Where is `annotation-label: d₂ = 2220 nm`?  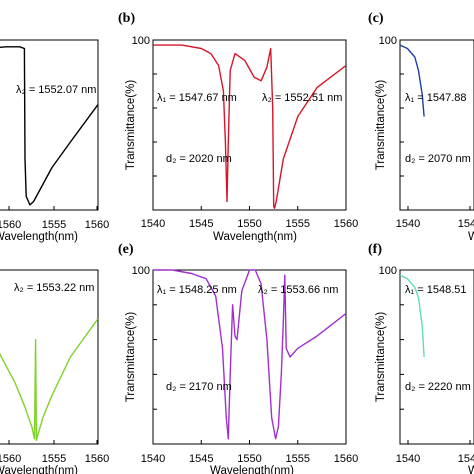
annotation-label: d₂ = 2220 nm is located at coordinates (438, 387).